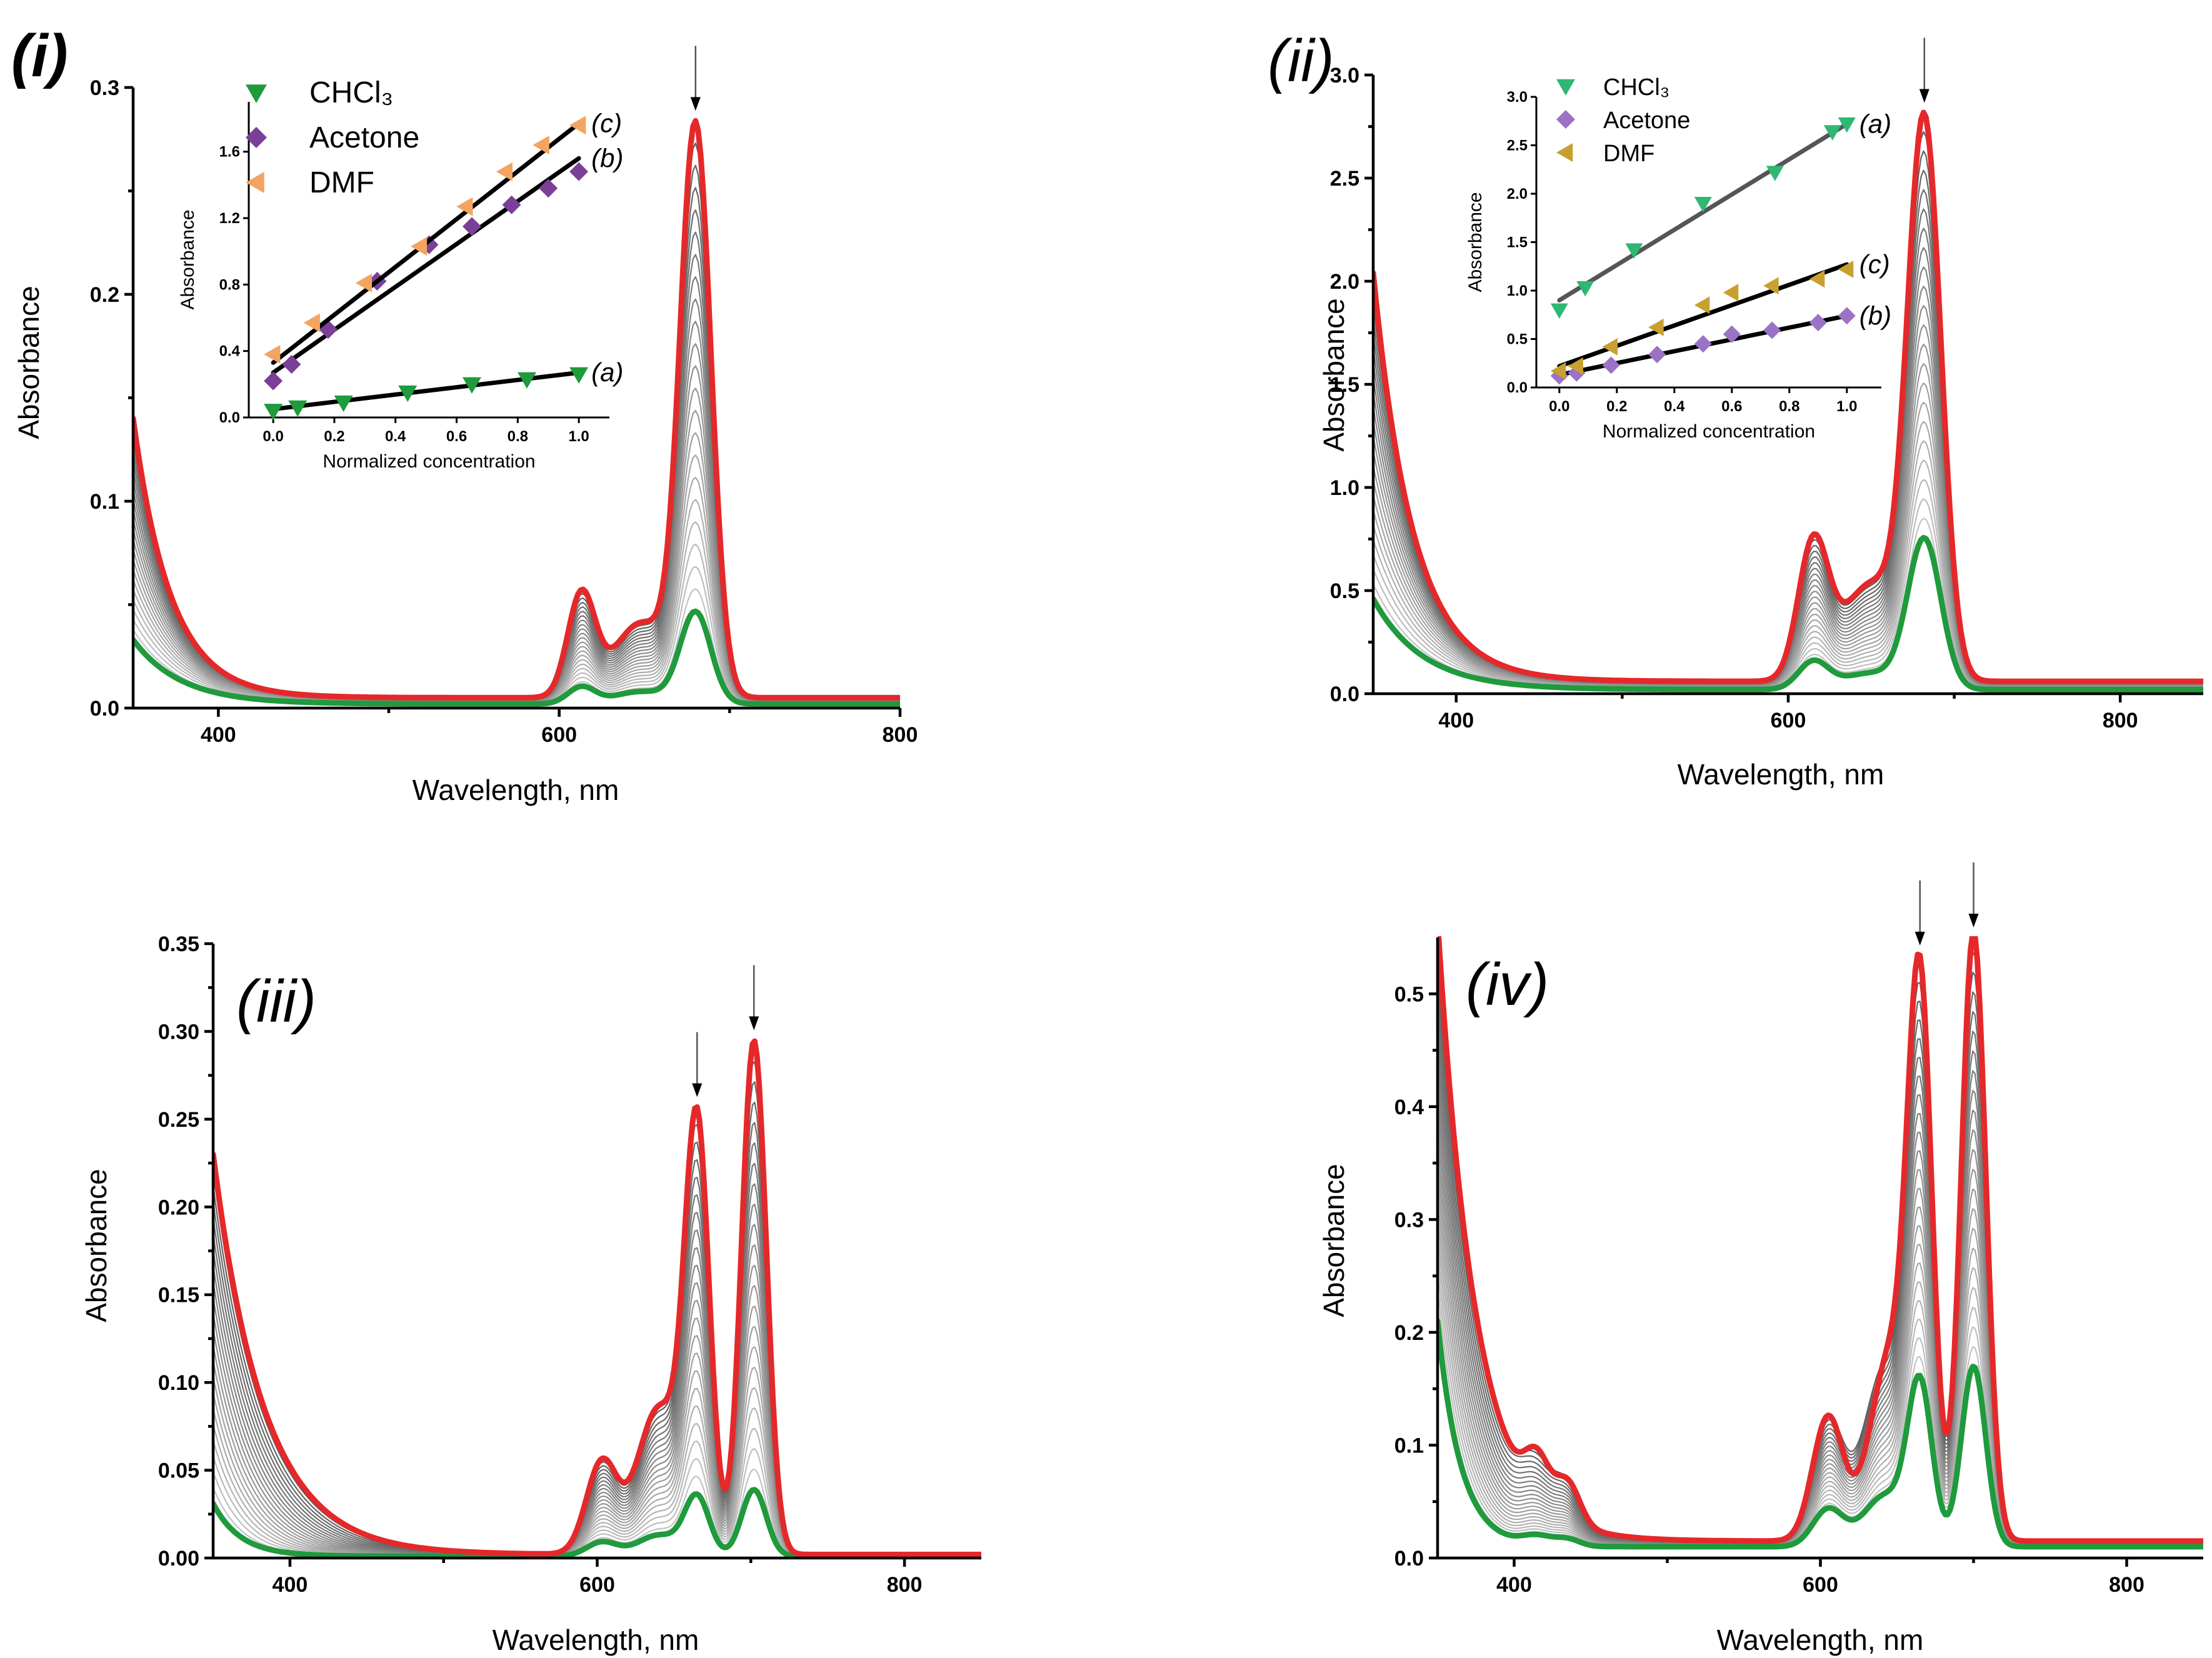 The height and width of the screenshot is (1658, 2212). Describe the element at coordinates (104, 295) in the screenshot. I see `y-tick-label: 0.2` at that location.